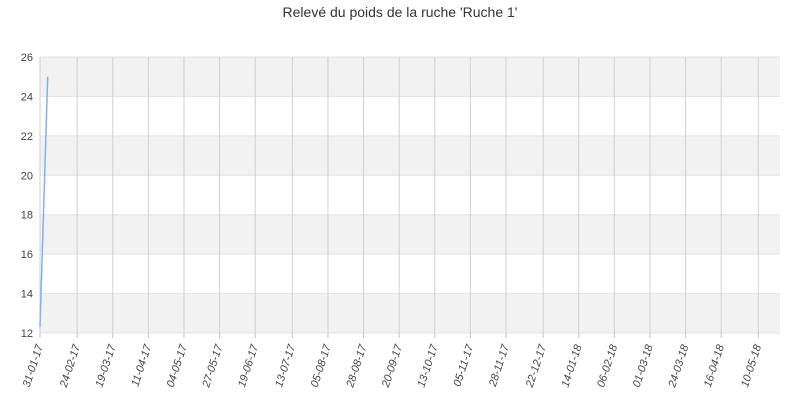 The width and height of the screenshot is (800, 400). What do you see at coordinates (27, 58) in the screenshot?
I see `y-tick-label: 26` at bounding box center [27, 58].